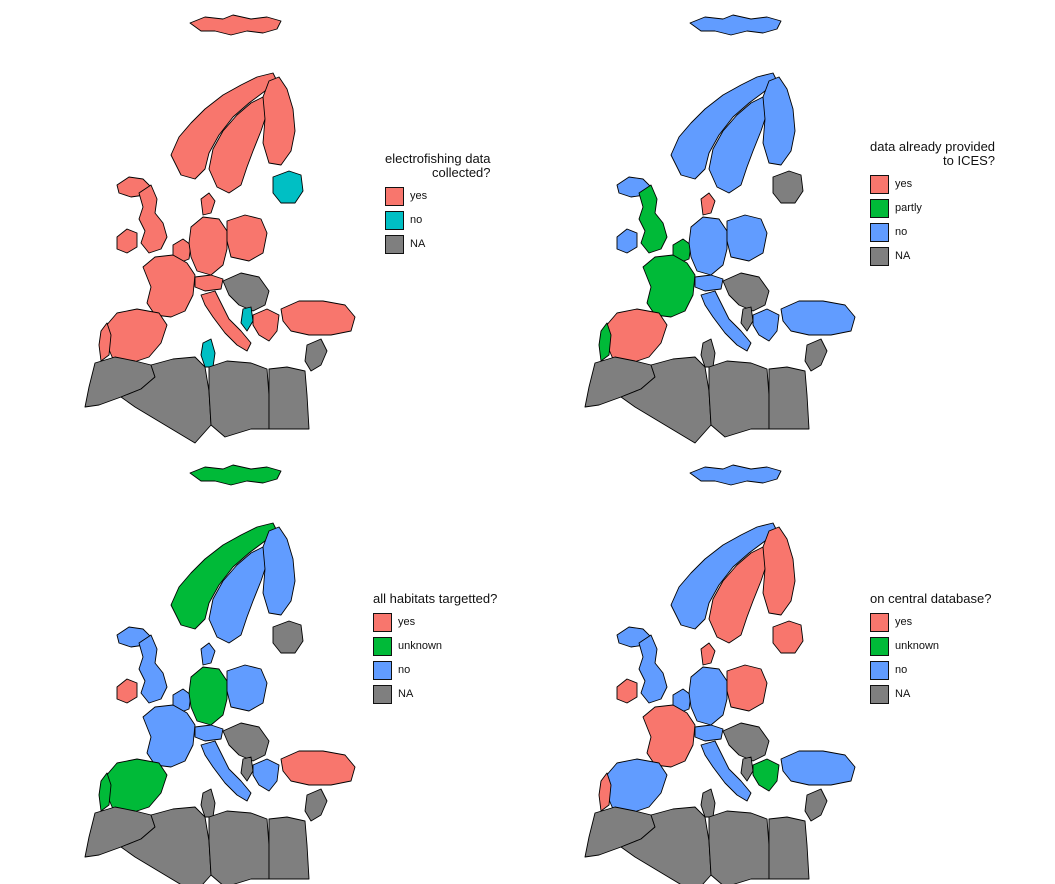 The image size is (1055, 884). Describe the element at coordinates (419, 196) in the screenshot. I see `legend-label: yes` at that location.